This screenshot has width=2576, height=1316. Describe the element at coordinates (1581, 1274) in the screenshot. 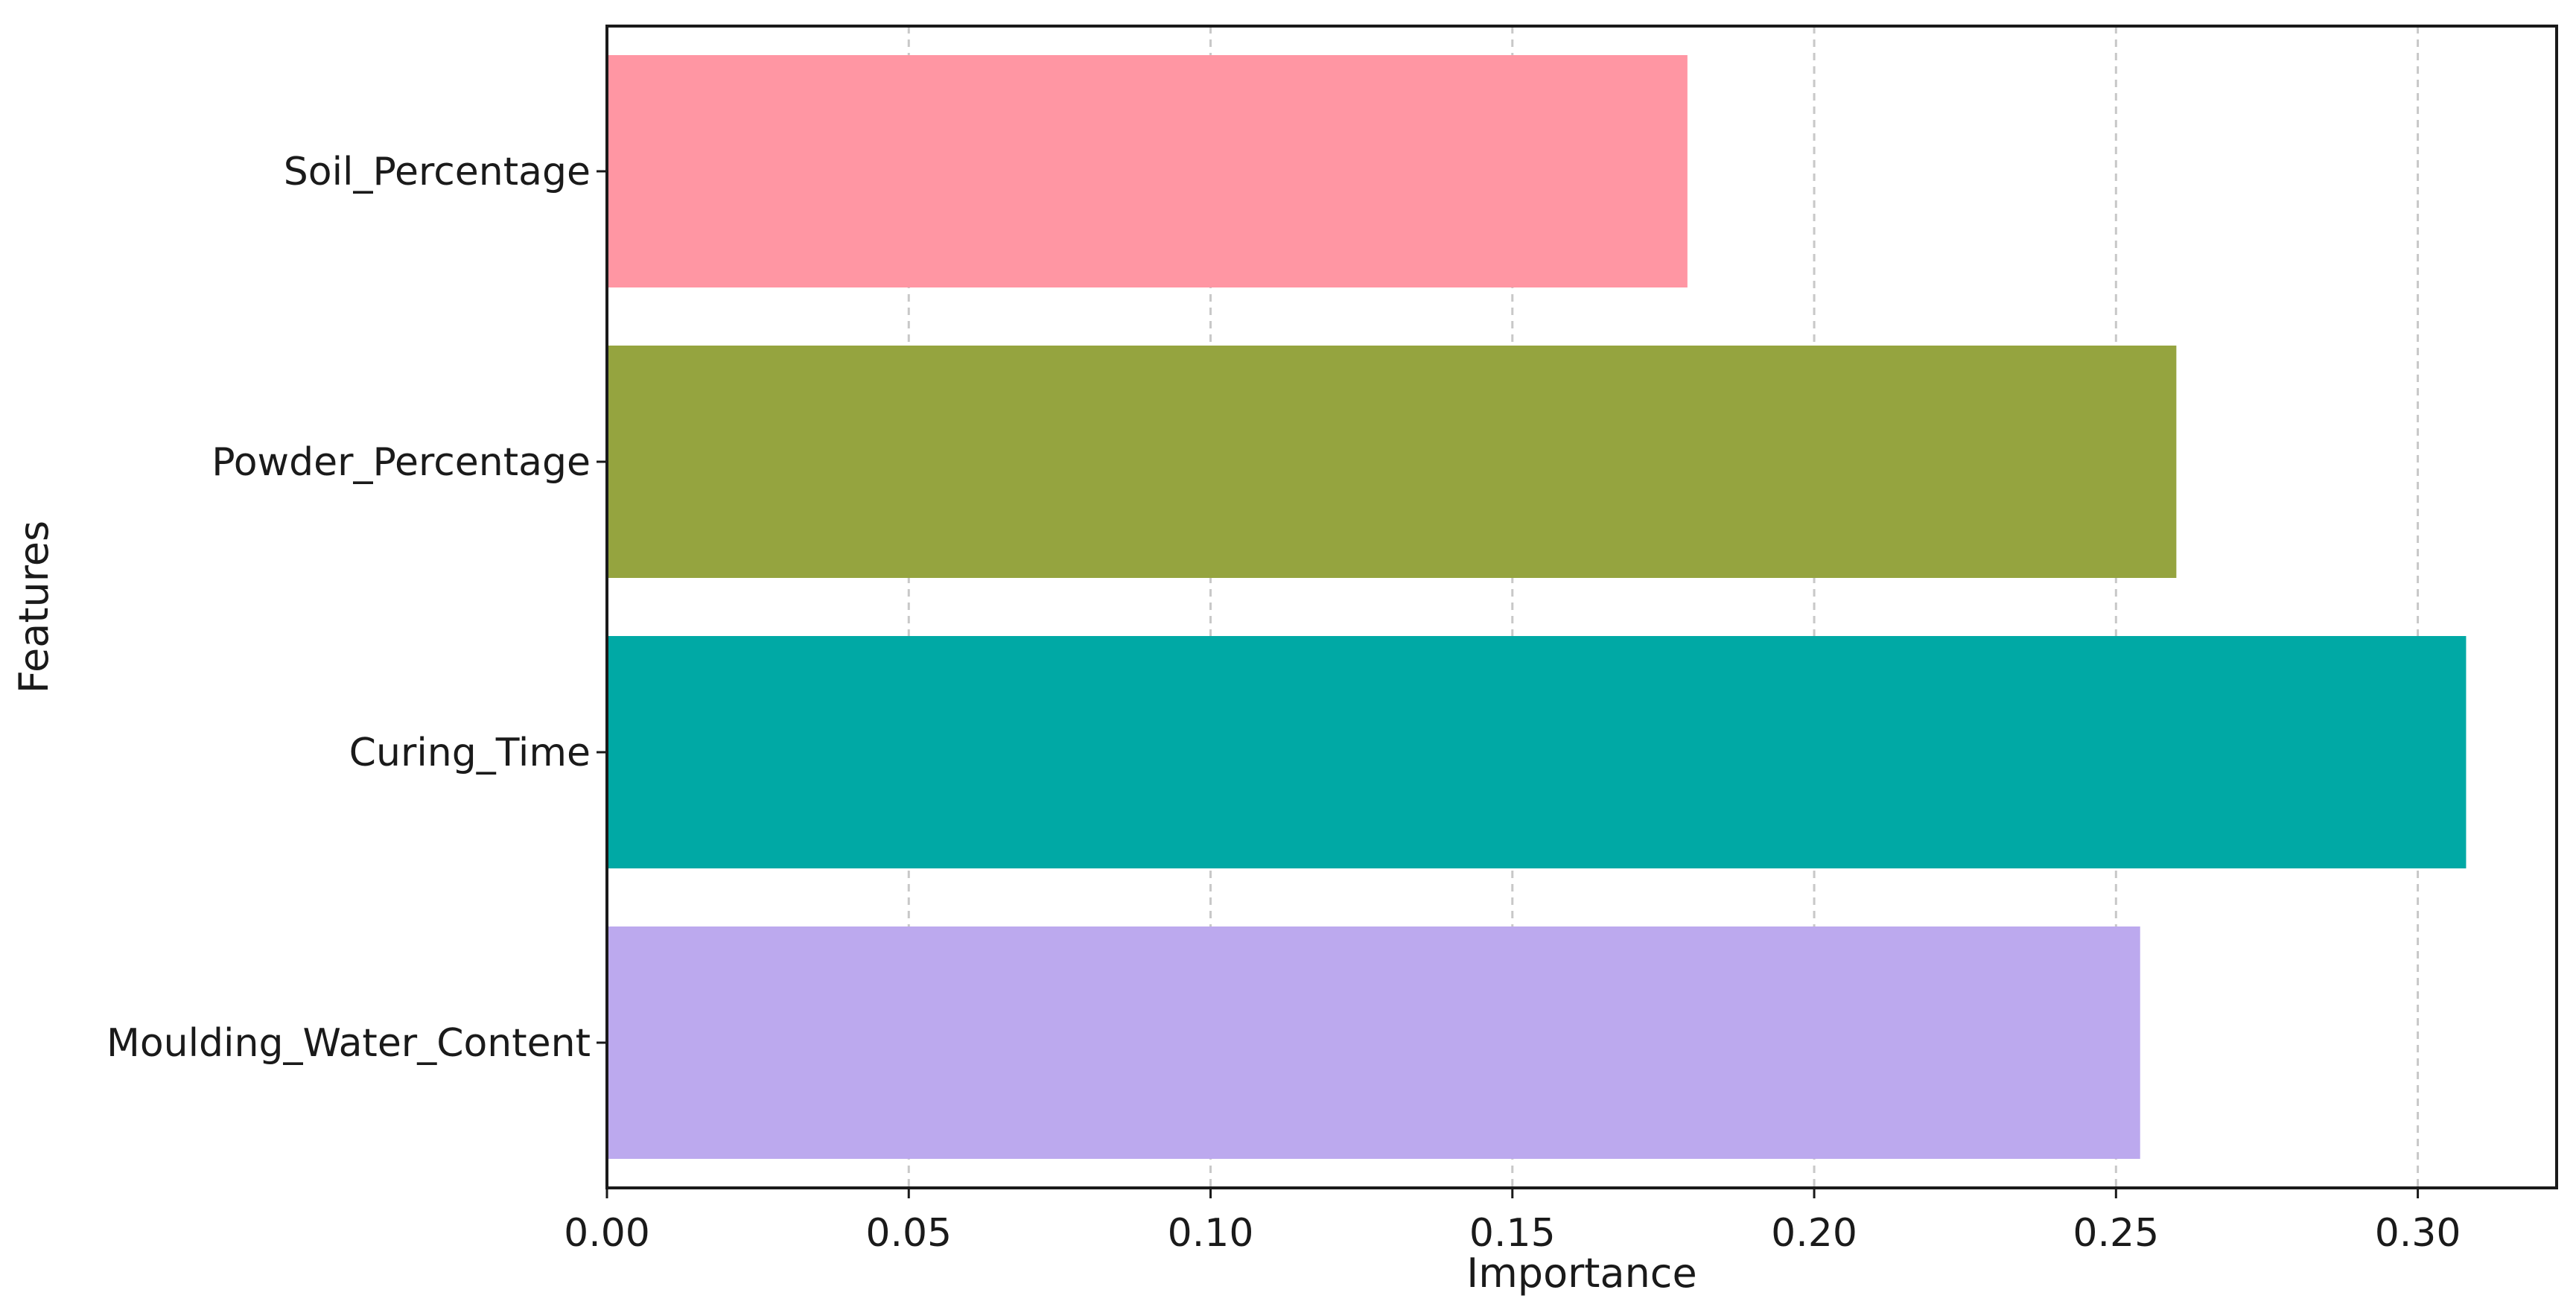

I see `x-axis-title: Importance` at that location.